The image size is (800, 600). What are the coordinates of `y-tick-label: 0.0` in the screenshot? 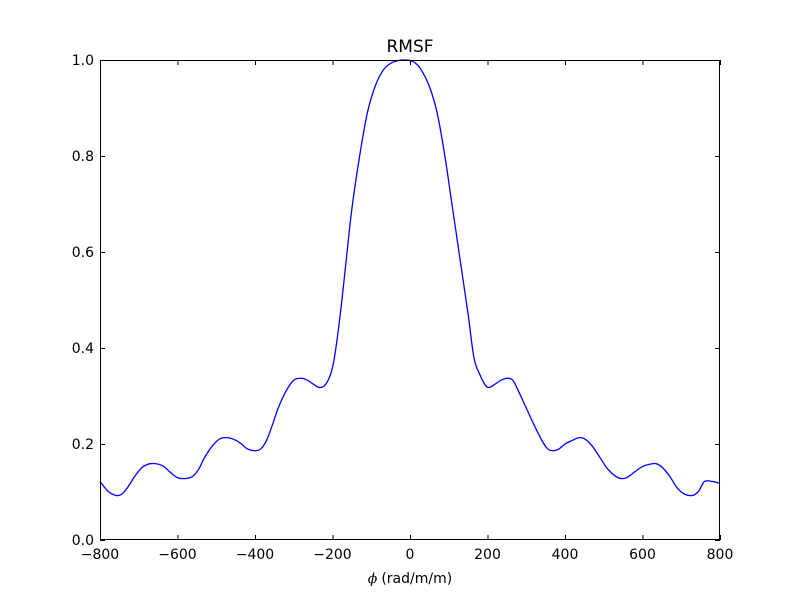 It's located at (83, 541).